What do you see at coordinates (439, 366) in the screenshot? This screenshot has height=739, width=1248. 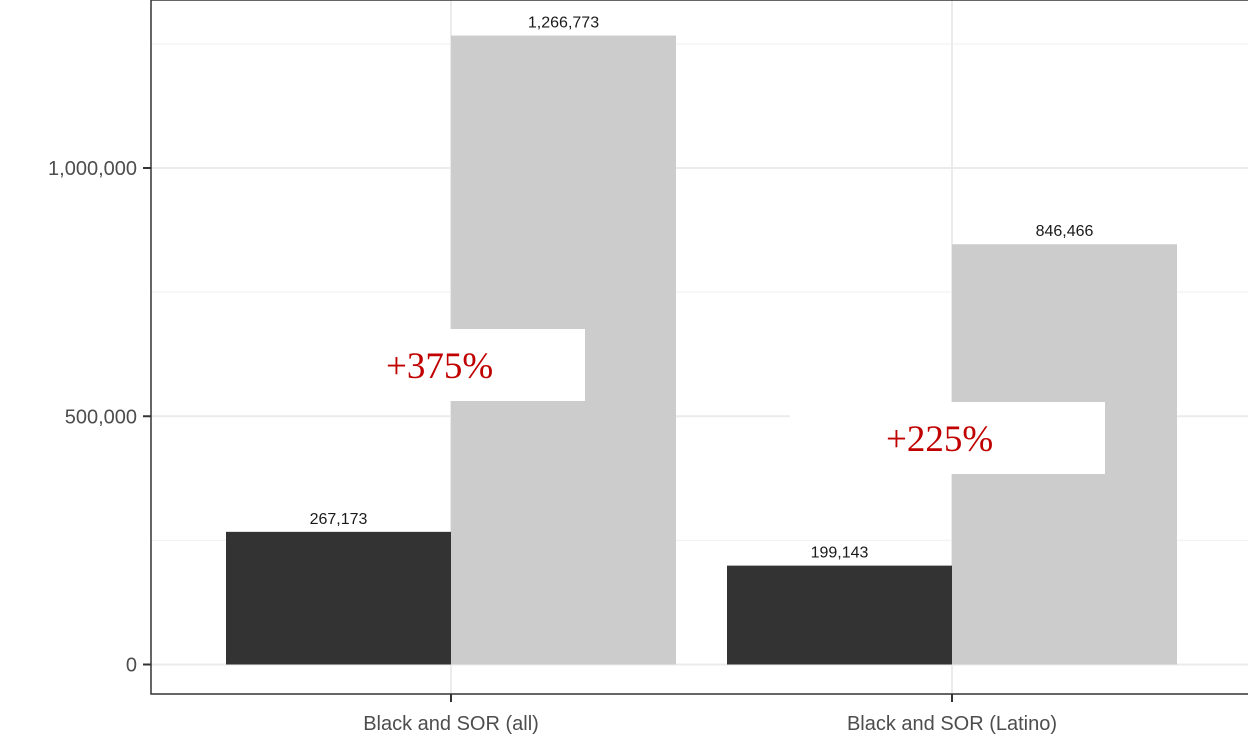 I see `annotation-text: +375%` at bounding box center [439, 366].